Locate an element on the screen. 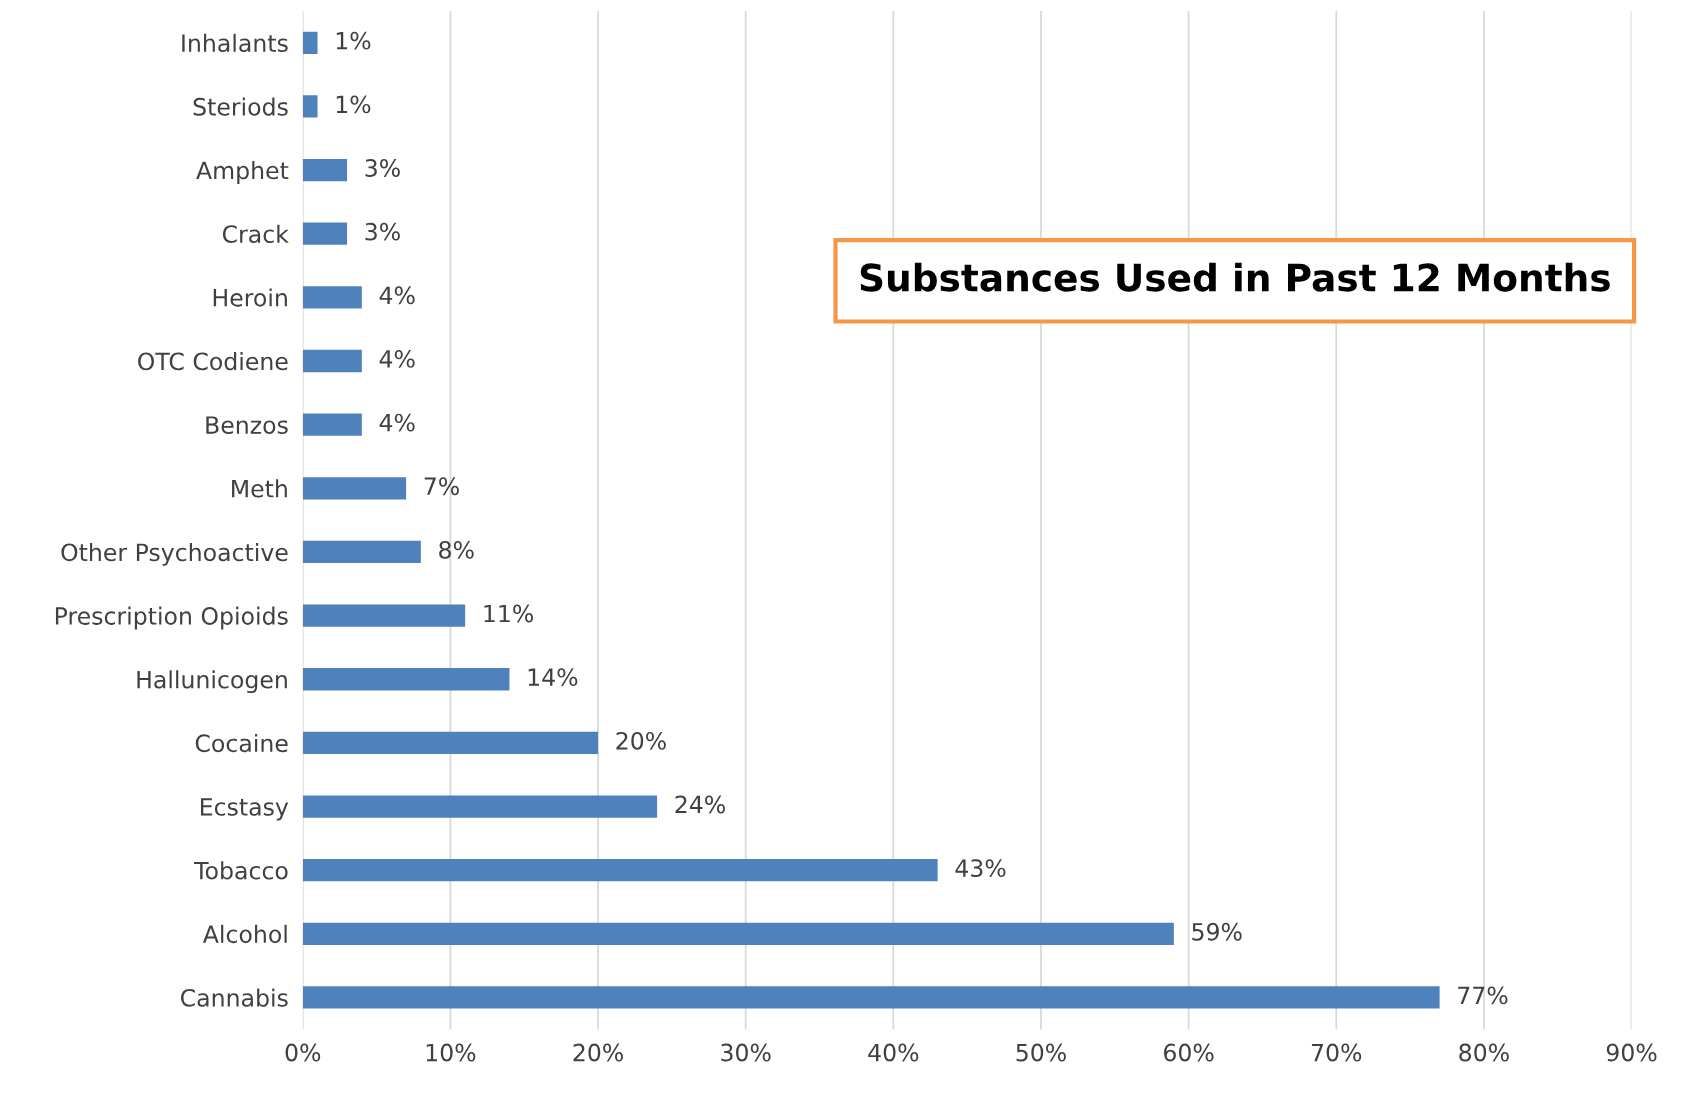 The image size is (1682, 1095). y-tick-label: Cocaine is located at coordinates (241, 743).